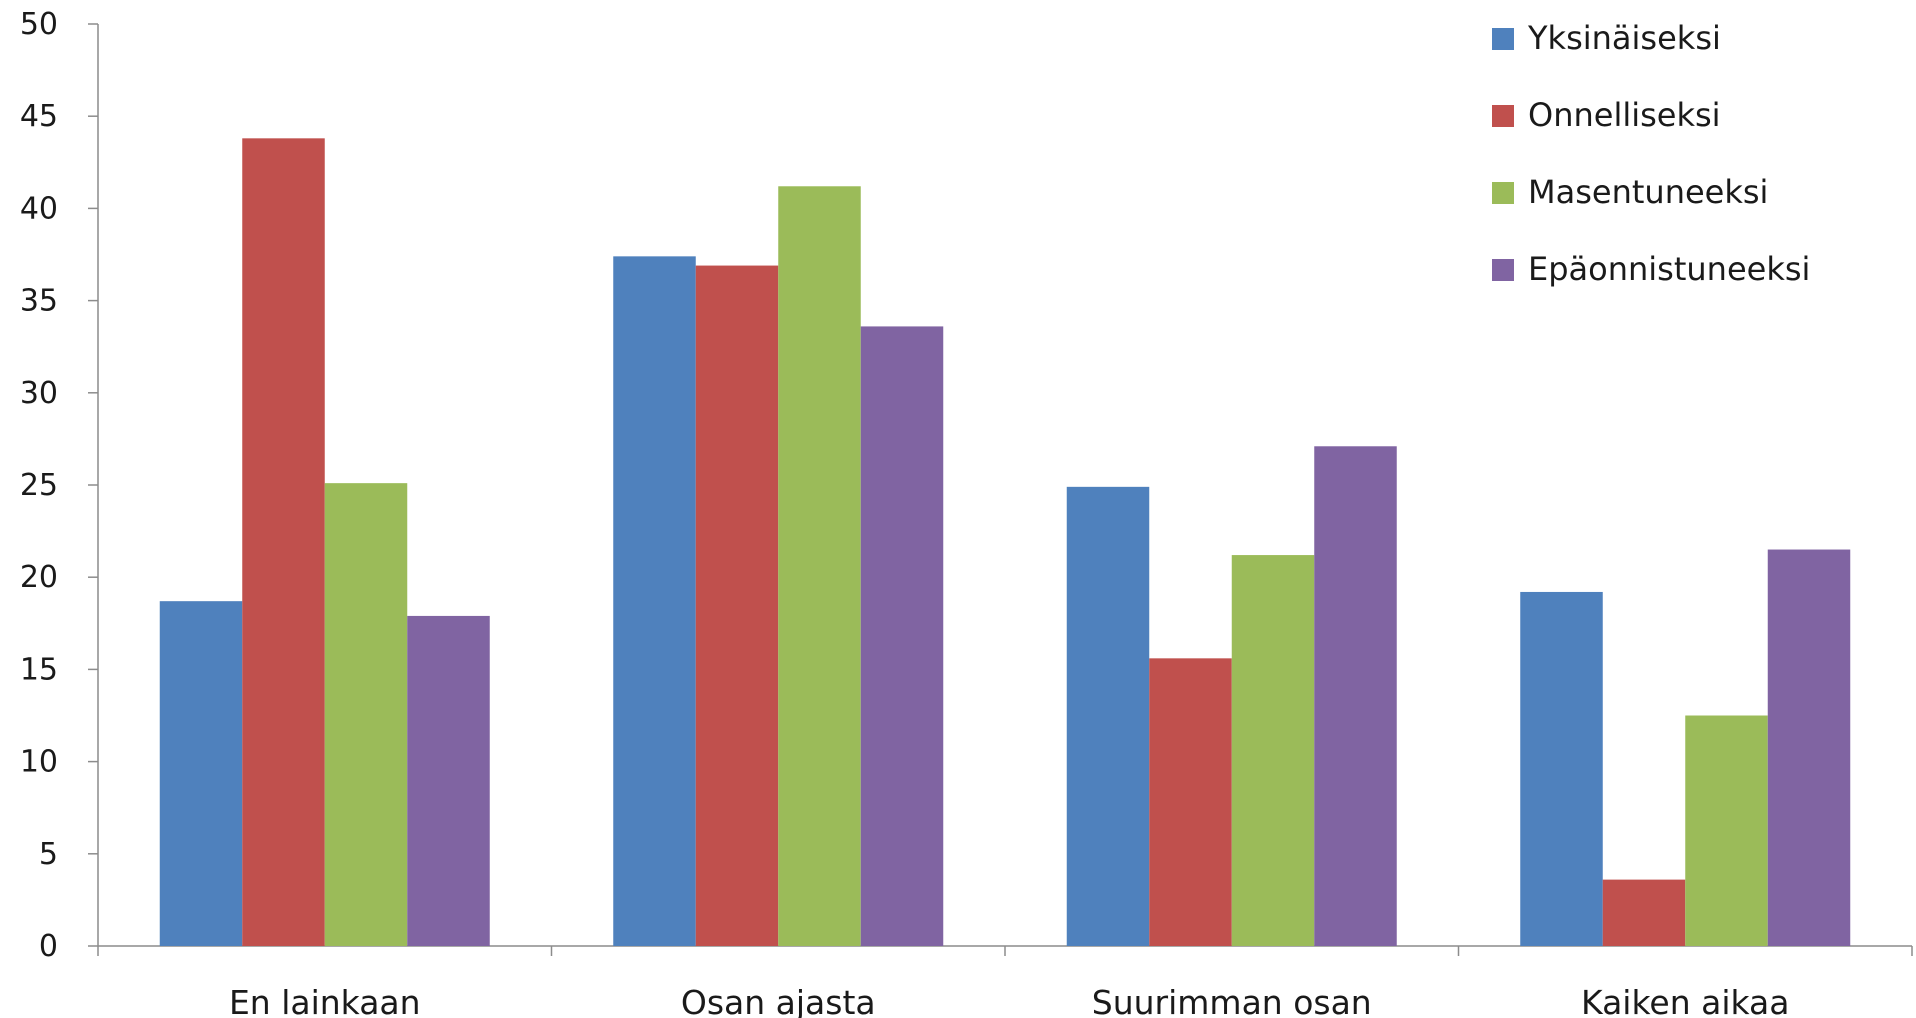 The width and height of the screenshot is (1916, 1018). What do you see at coordinates (39, 301) in the screenshot?
I see `y-tick-label: 35` at bounding box center [39, 301].